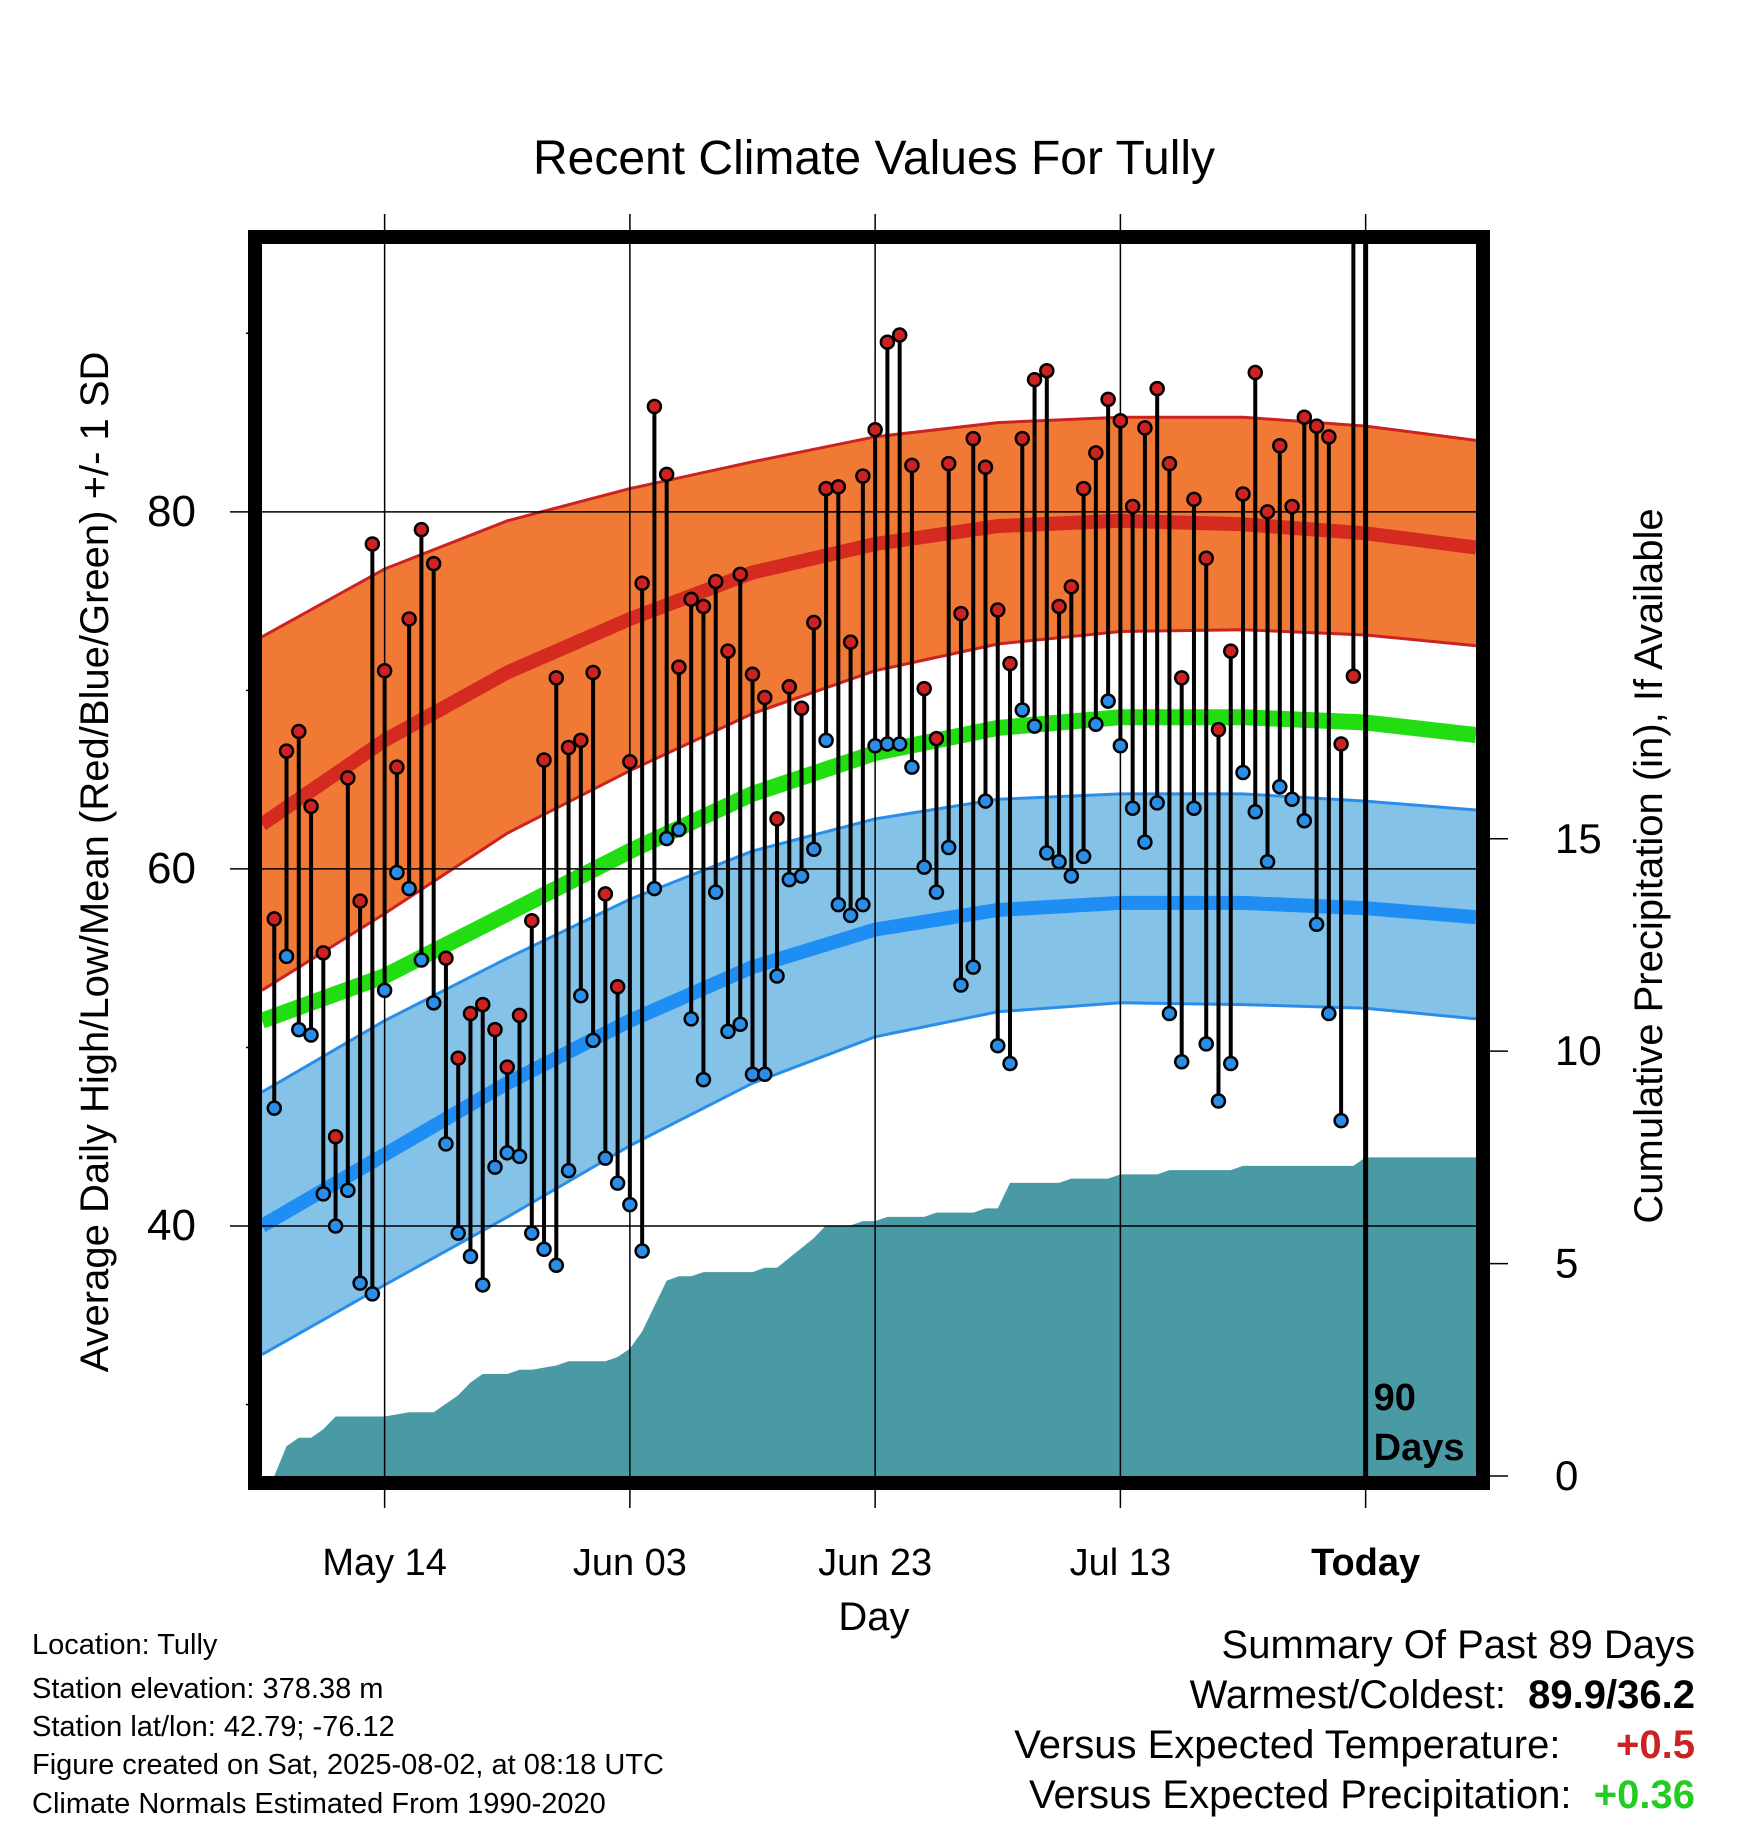  I want to click on y2-tick-label: 10, so click(1578, 1050).